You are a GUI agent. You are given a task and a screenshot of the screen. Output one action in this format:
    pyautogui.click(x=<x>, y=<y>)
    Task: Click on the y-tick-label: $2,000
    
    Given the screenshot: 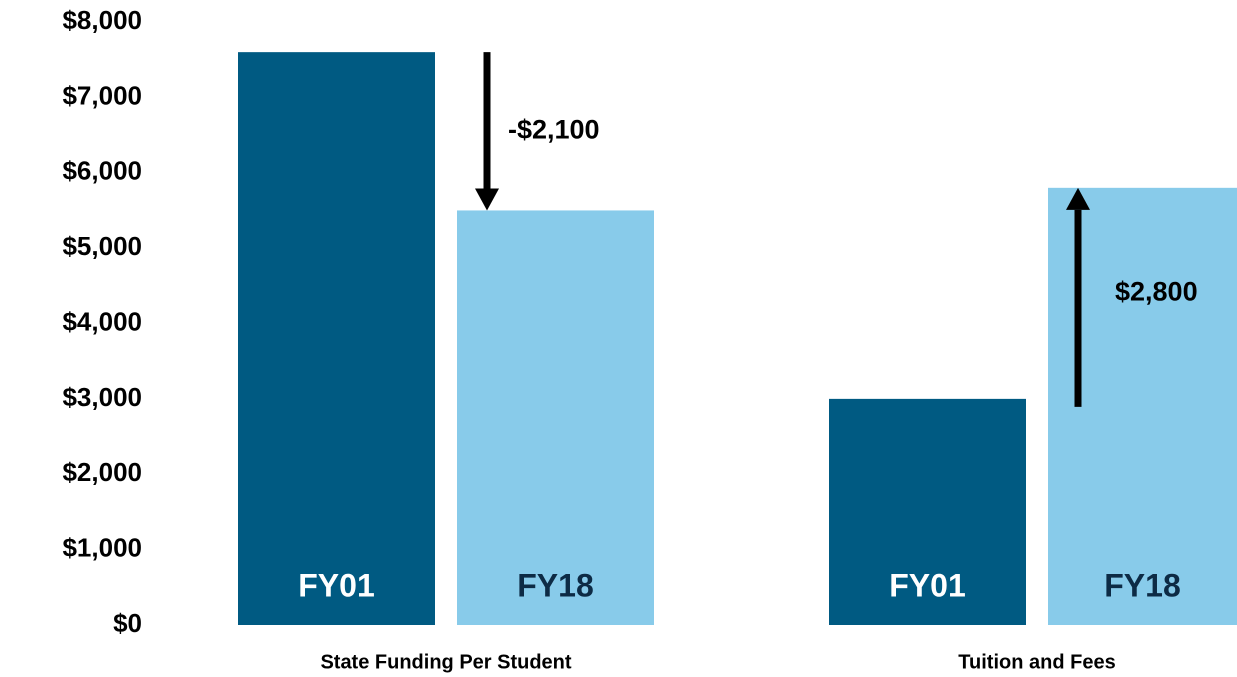 What is the action you would take?
    pyautogui.click(x=102, y=472)
    